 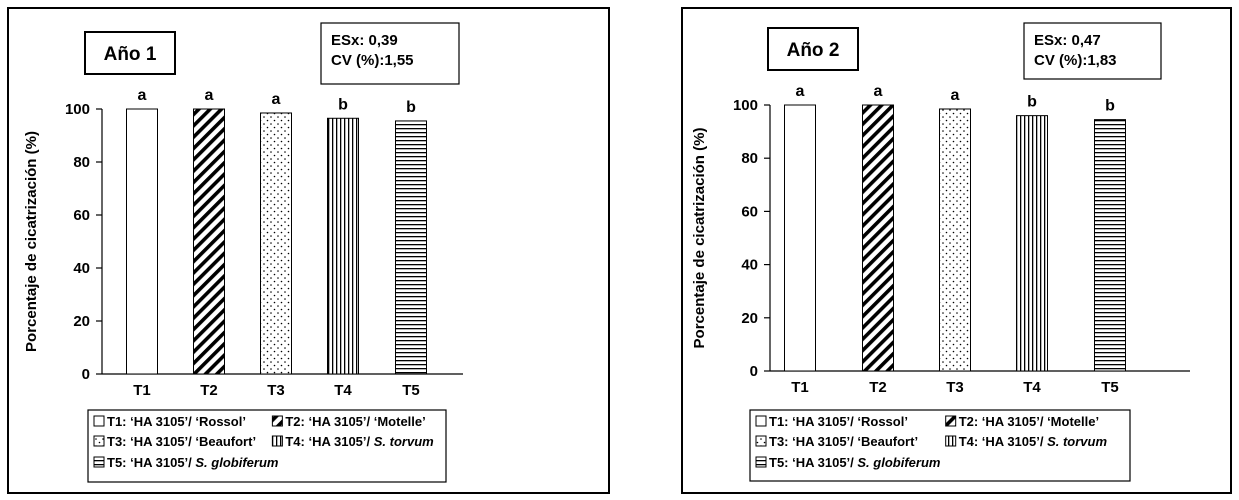 I want to click on stats-line-1: ESx: 0,39, so click(x=364, y=40).